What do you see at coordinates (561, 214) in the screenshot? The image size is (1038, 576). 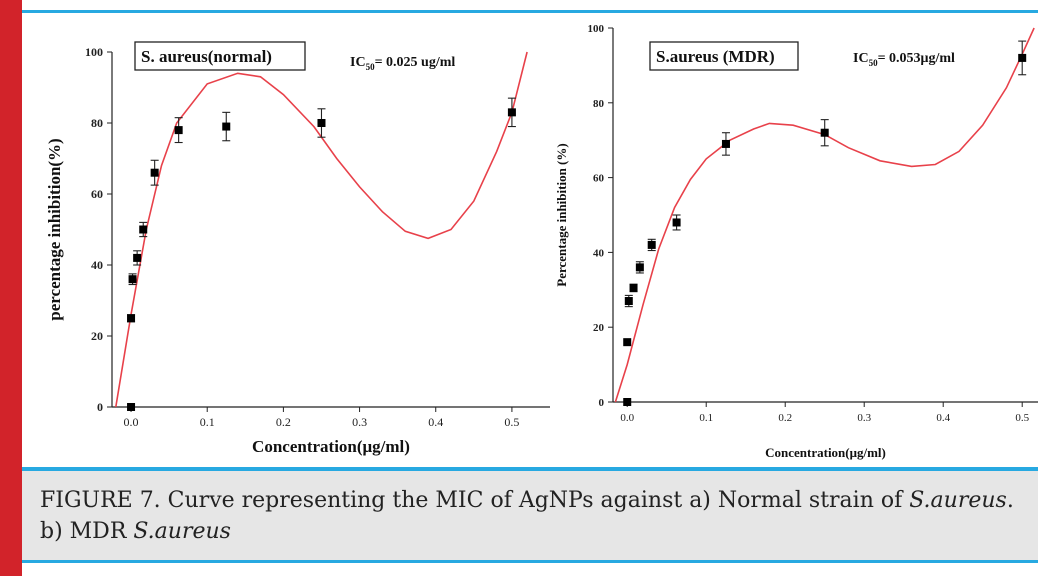 I see `y-axis-label: Percentage inhibition (%)` at bounding box center [561, 214].